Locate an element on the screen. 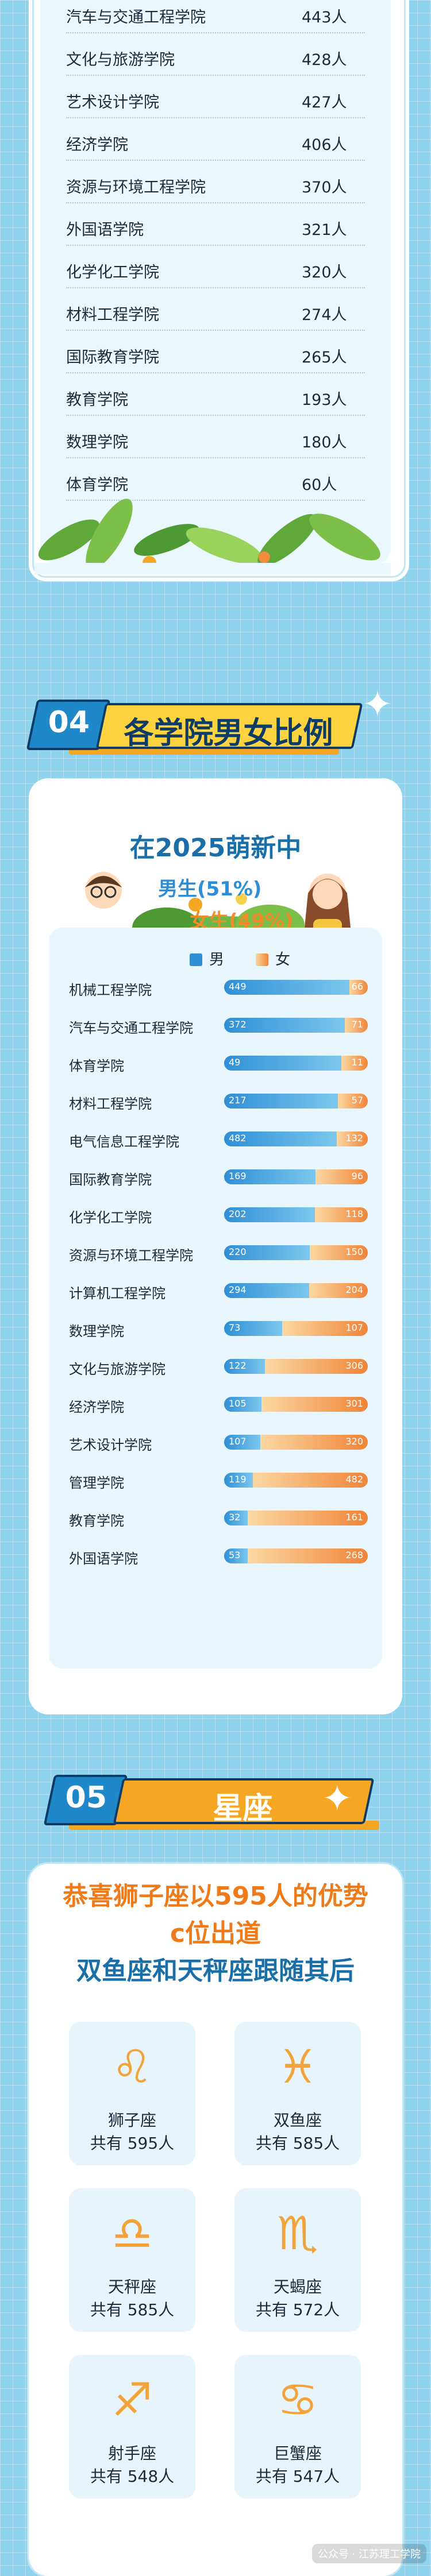 This screenshot has width=431, height=2576. college-count: 274人 is located at coordinates (324, 315).